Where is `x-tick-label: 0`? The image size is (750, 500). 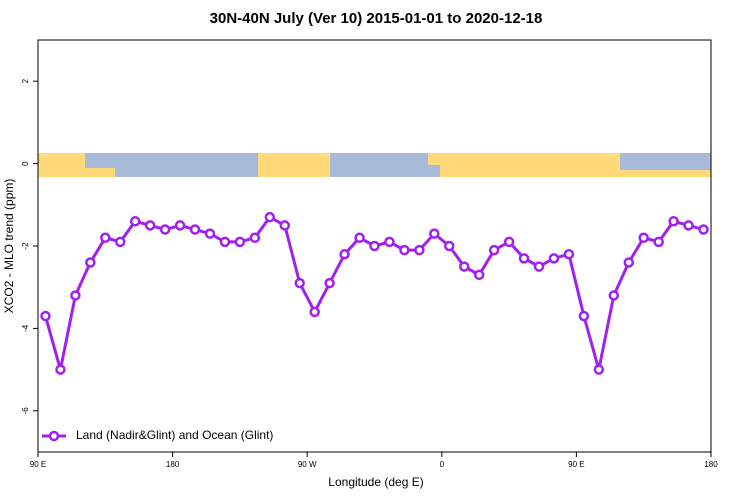
x-tick-label: 0 is located at coordinates (442, 464).